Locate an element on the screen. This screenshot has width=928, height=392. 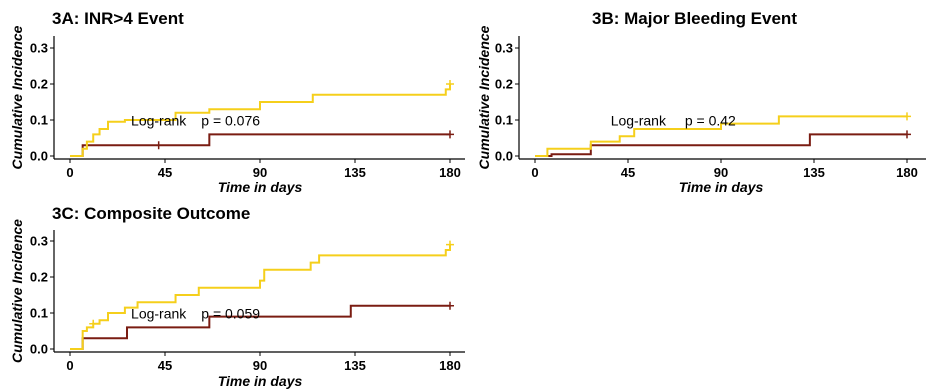
panel-title: 3B: Major Bleeding Event is located at coordinates (694, 18).